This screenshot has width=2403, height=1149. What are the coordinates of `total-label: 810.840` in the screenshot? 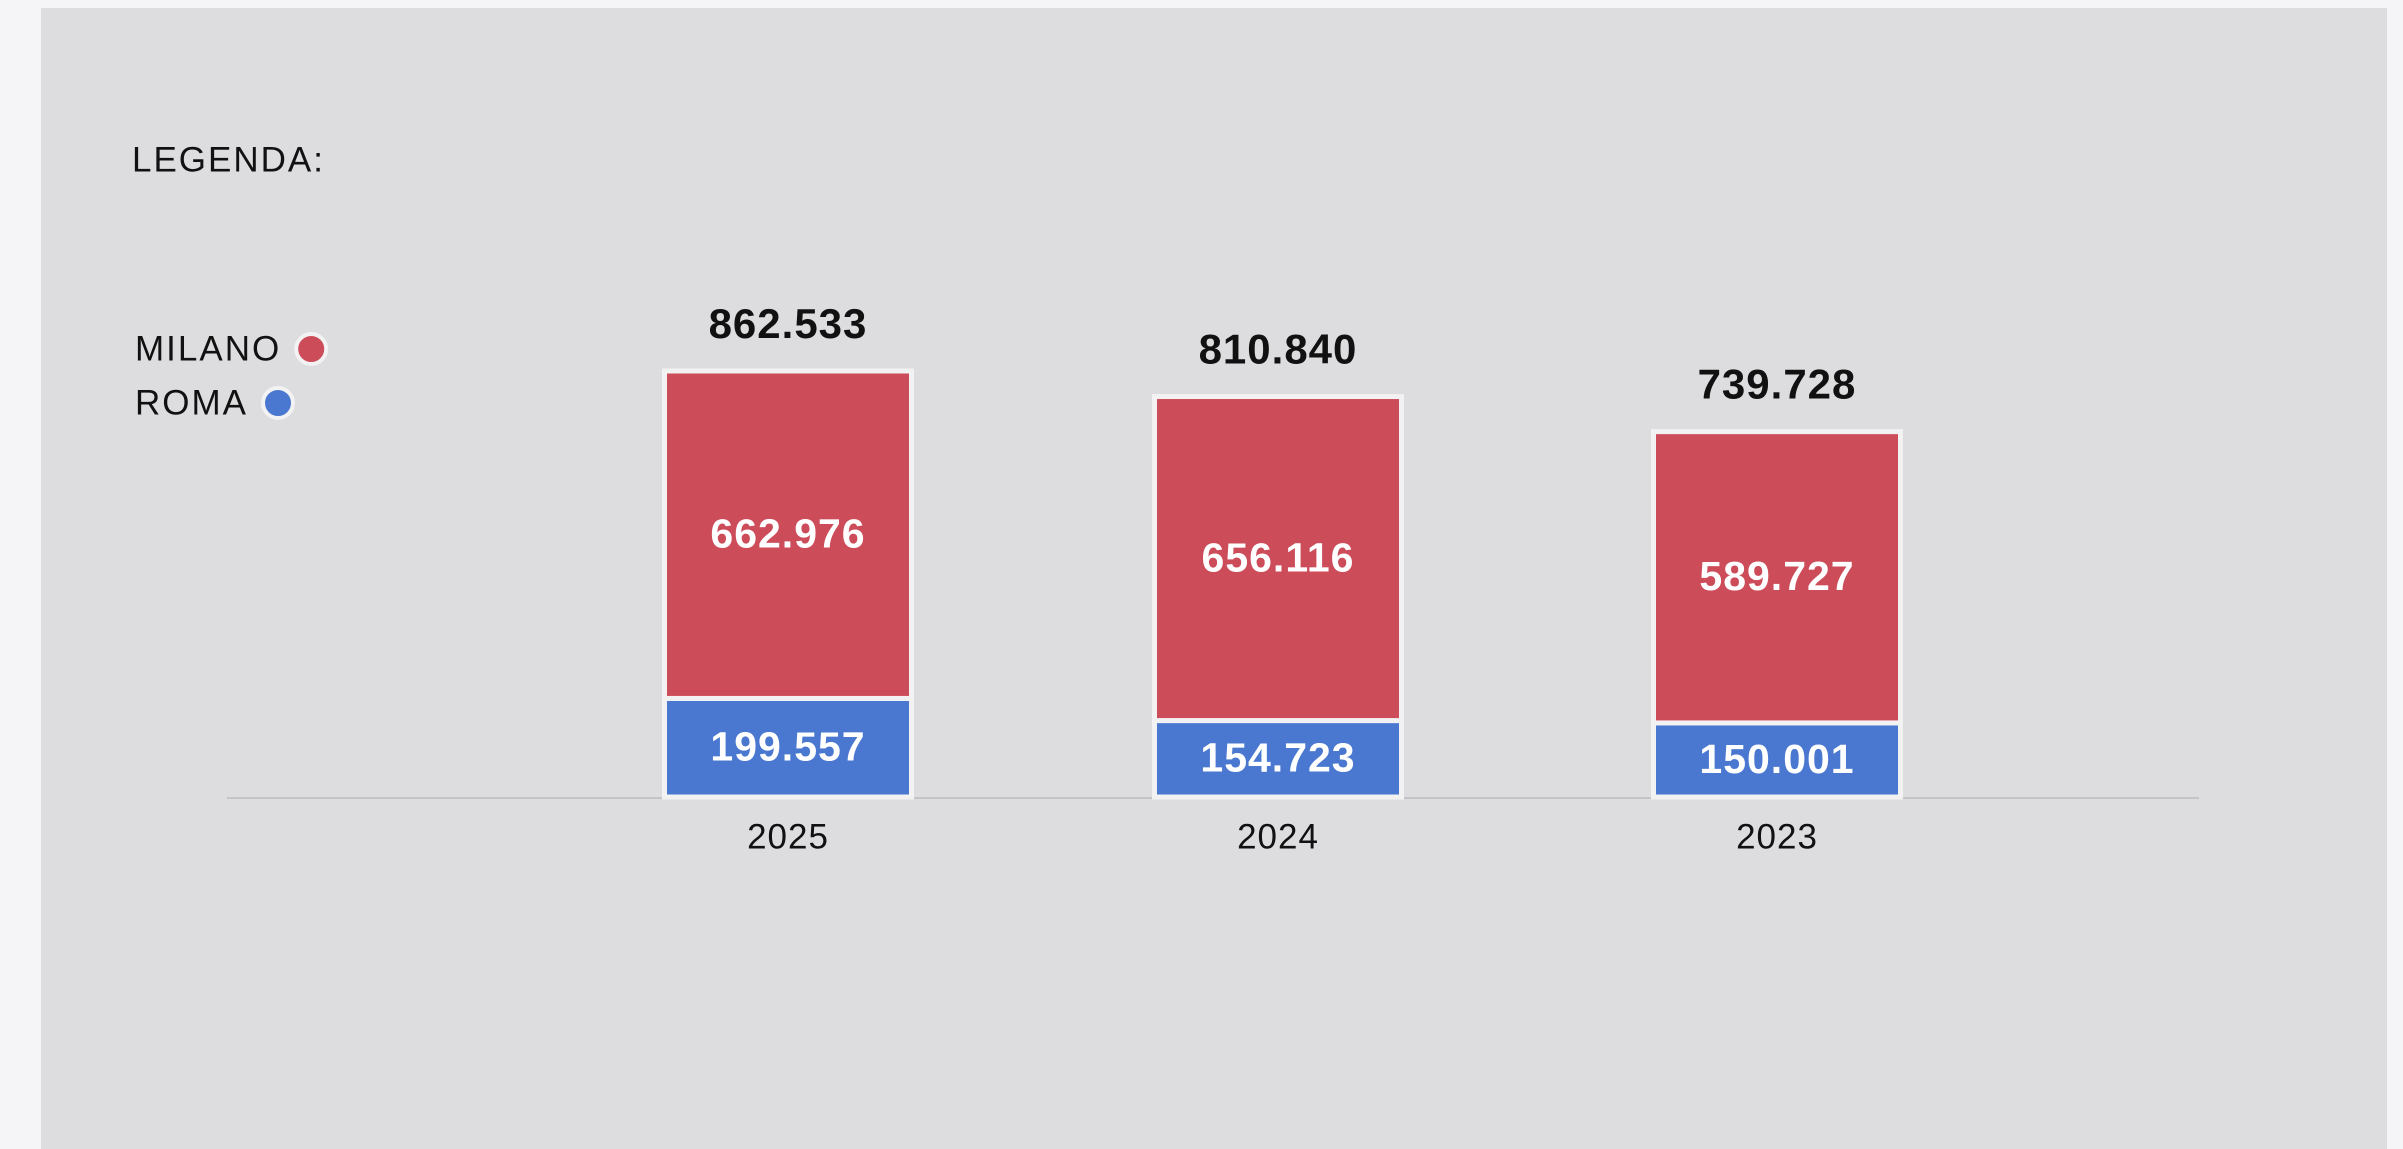 It's located at (1278, 349).